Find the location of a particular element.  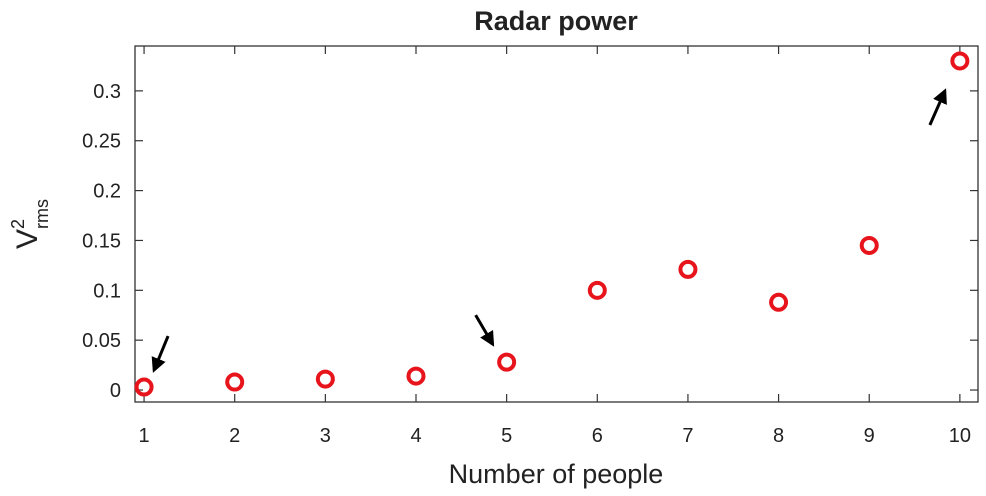

y-tick-label: 0.2 is located at coordinates (107, 192).